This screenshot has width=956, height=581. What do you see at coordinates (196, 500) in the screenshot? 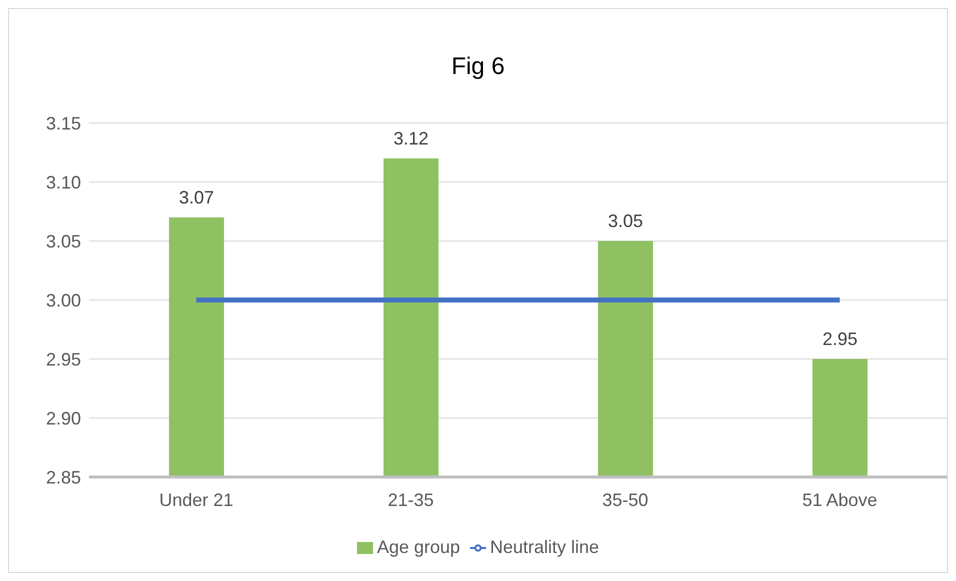
I see `x-tick-label: Under 21` at bounding box center [196, 500].